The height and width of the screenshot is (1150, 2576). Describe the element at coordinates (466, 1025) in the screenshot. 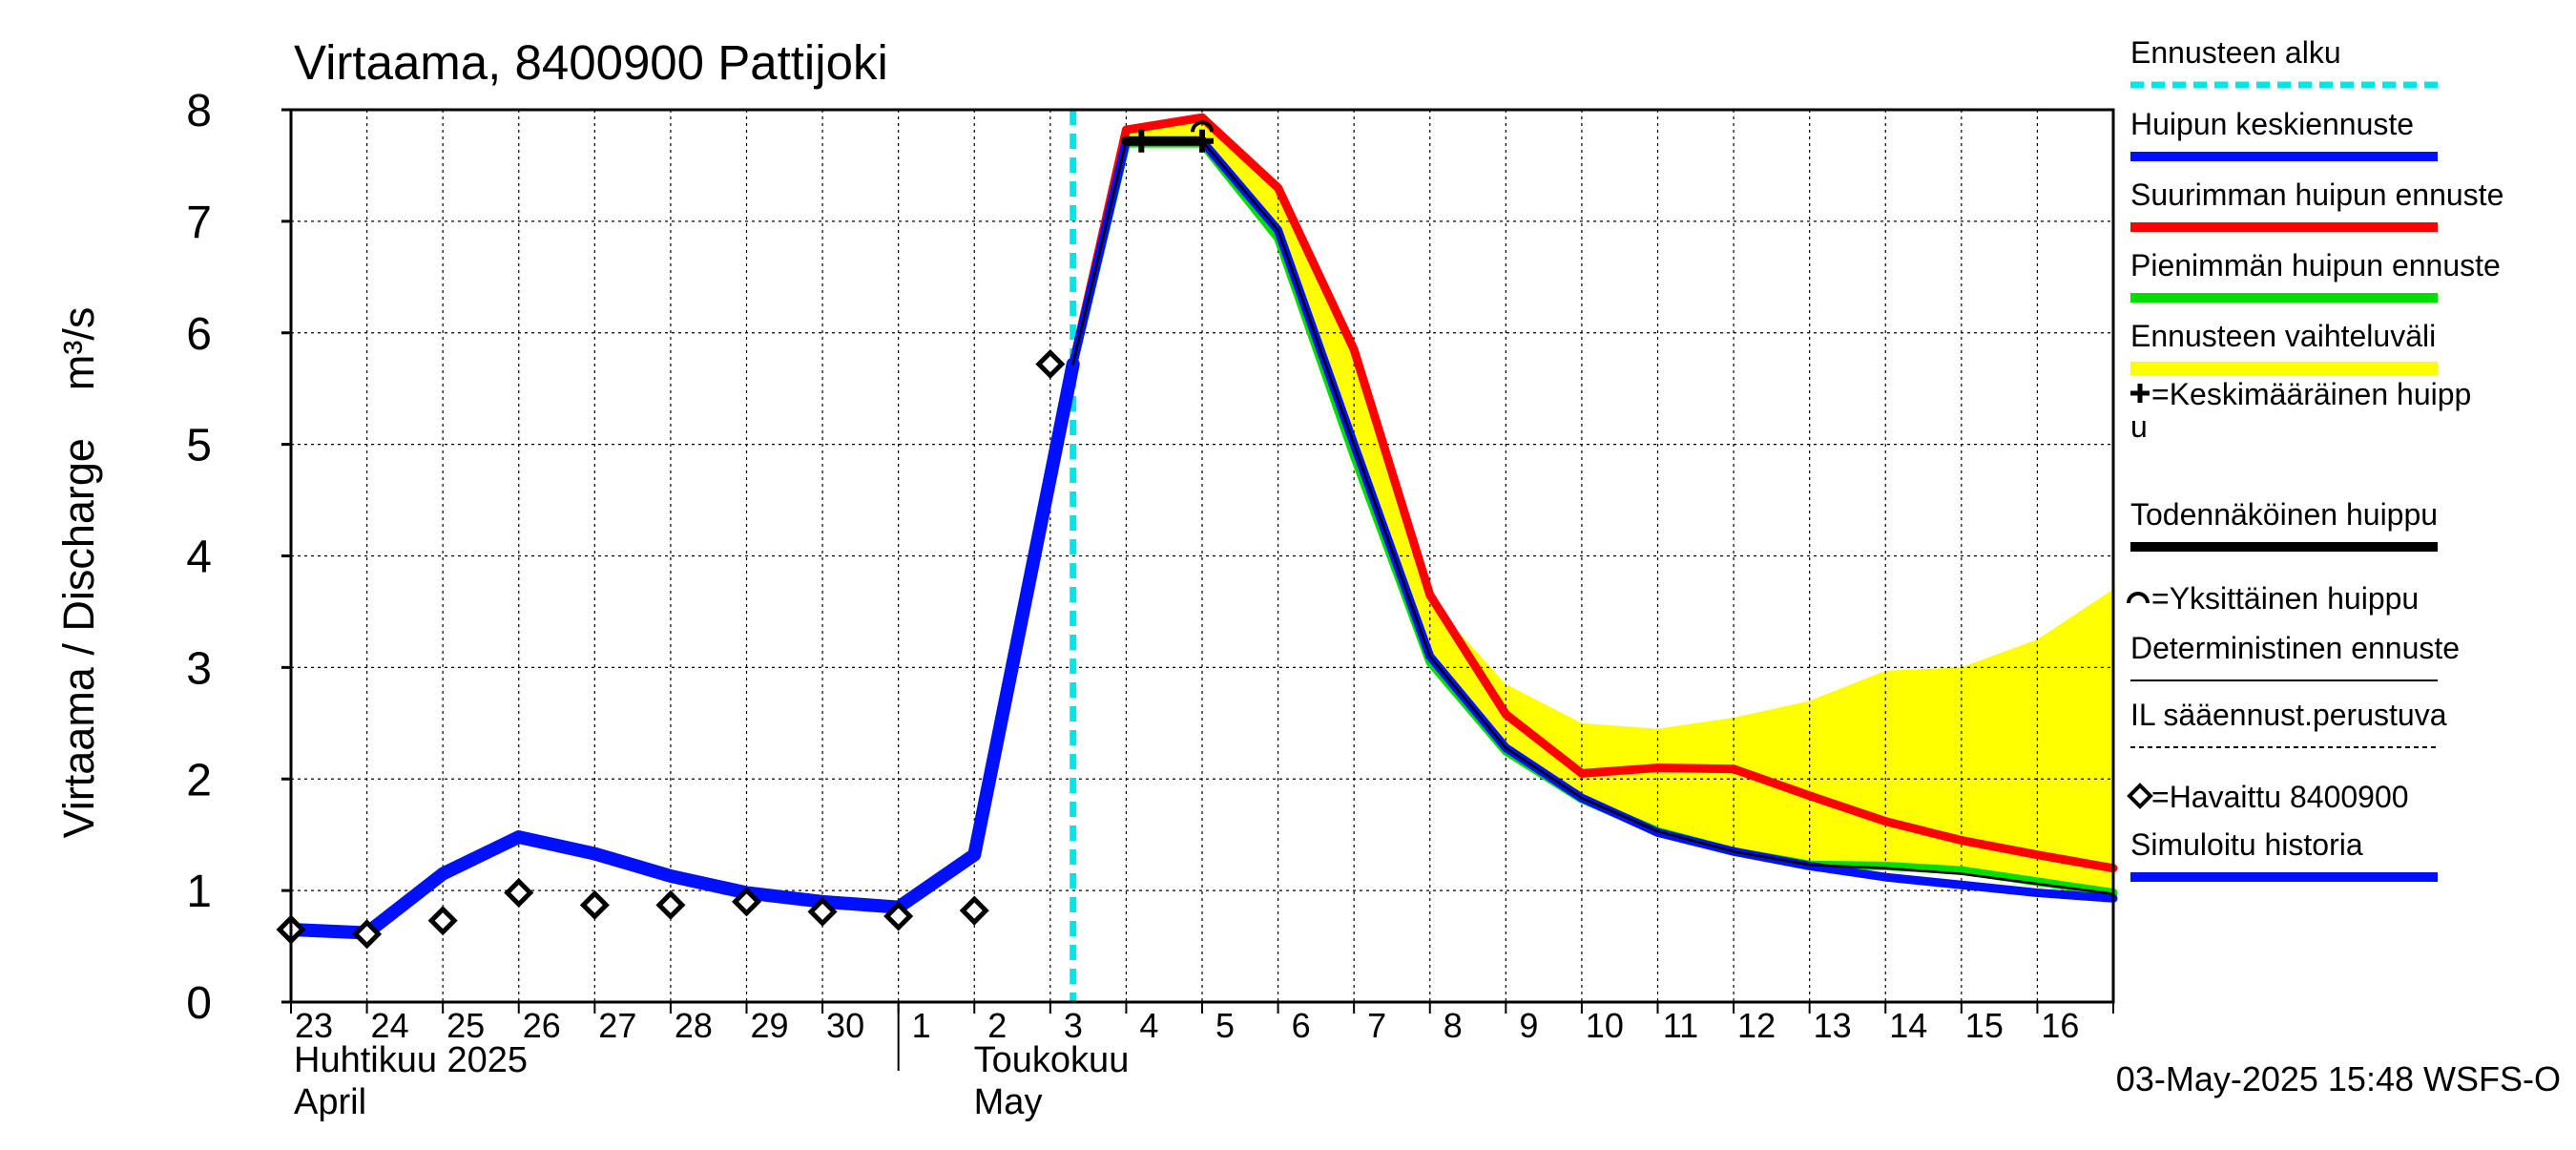

I see `x-day-label: 25` at that location.